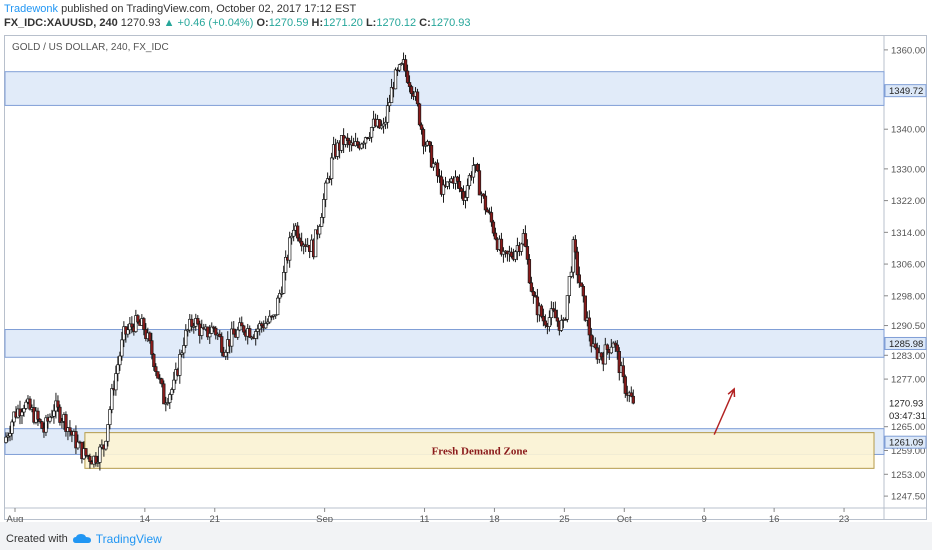 The height and width of the screenshot is (550, 932). Describe the element at coordinates (31, 9) in the screenshot. I see `author-link: Tradewonk` at that location.